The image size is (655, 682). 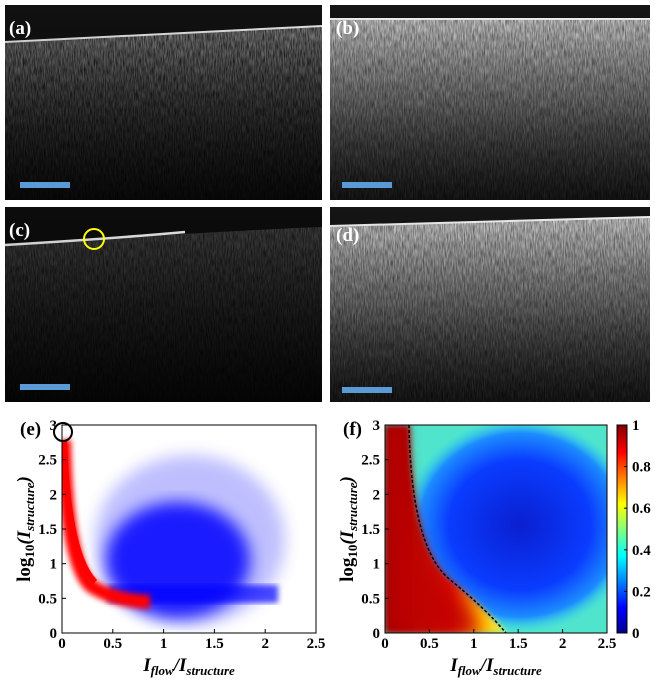 I want to click on oct-image-b: (b), so click(x=490, y=102).